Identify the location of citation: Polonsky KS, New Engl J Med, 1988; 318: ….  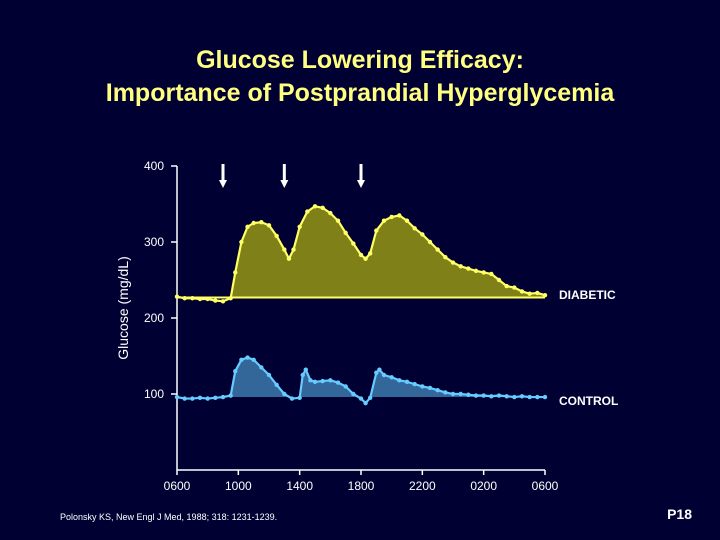
(169, 517).